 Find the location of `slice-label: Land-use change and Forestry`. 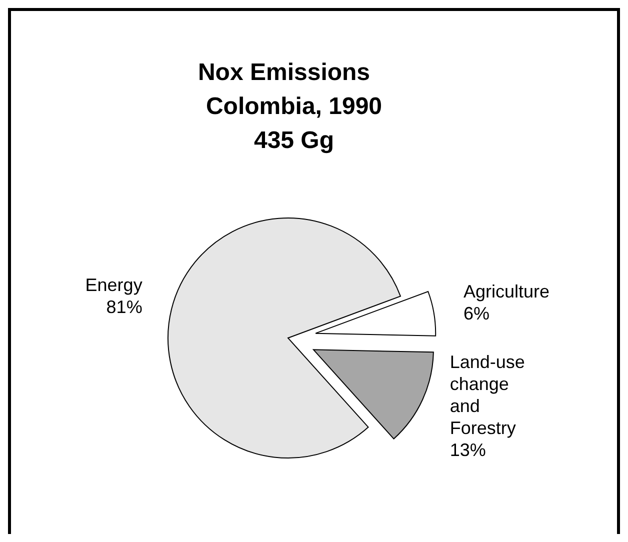

slice-label: Land-use change and Forestry is located at coordinates (487, 395).